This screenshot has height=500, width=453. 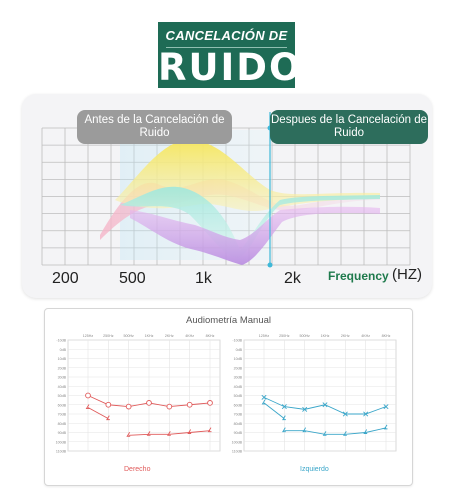 What do you see at coordinates (255, 235) in the screenshot?
I see `eq-purple-wave` at bounding box center [255, 235].